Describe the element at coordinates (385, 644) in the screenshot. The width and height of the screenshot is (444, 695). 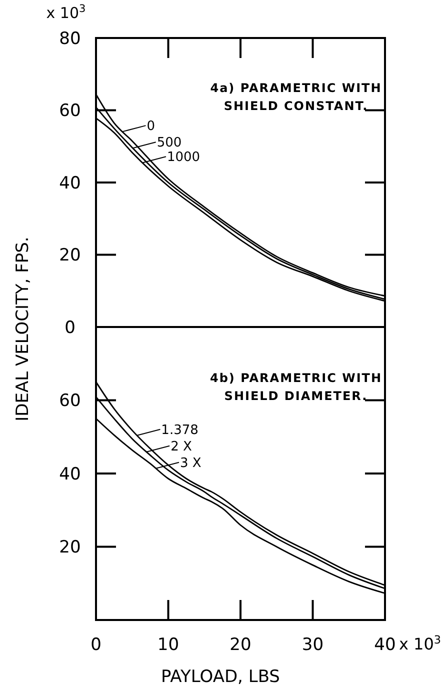
I see `x-tick-label: 40` at that location.